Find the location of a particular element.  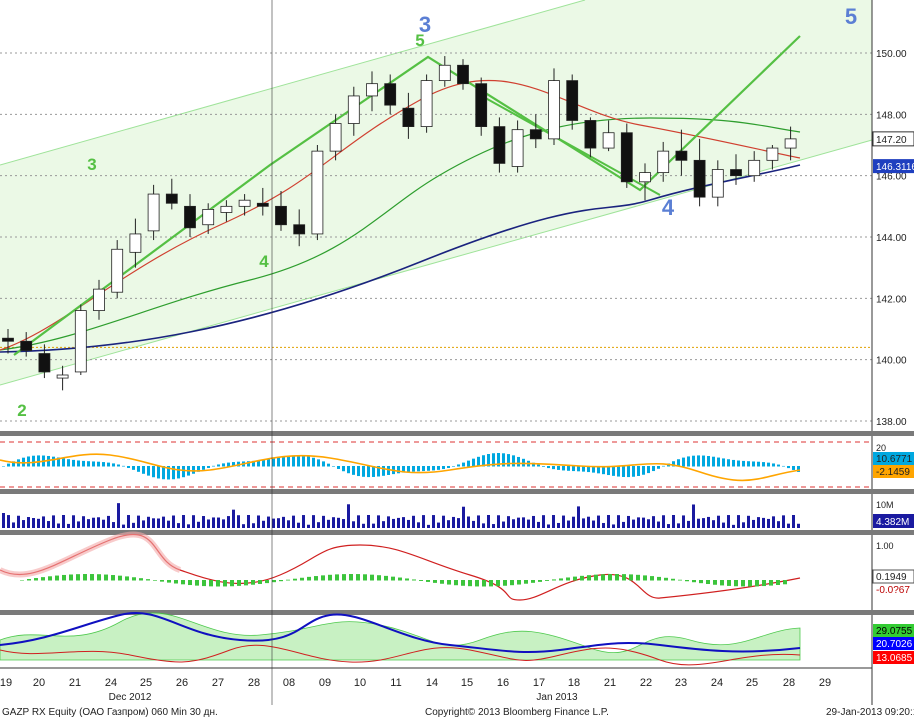

channel-upper-line is located at coordinates (293, 83).